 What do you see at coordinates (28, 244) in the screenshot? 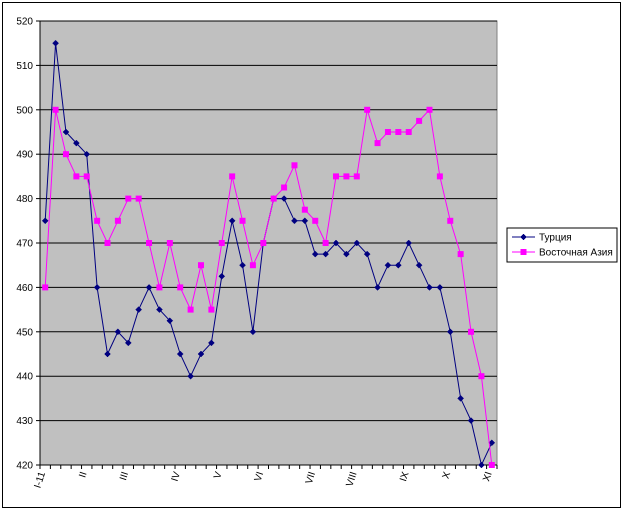
I see `y-axis: 420 430 440 450 460 470 480 490 500 510 520` at bounding box center [28, 244].